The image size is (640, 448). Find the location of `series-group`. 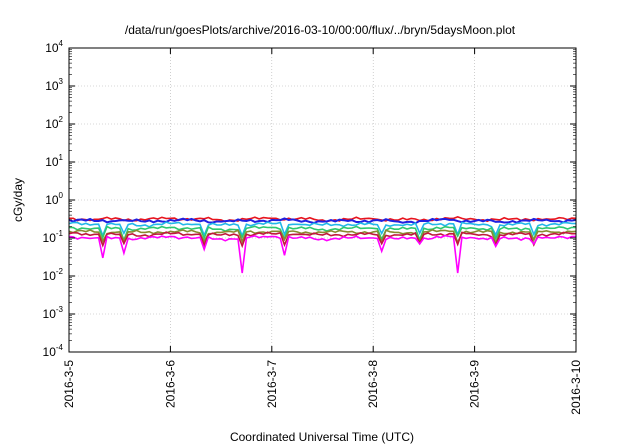

series-group is located at coordinates (322, 245).